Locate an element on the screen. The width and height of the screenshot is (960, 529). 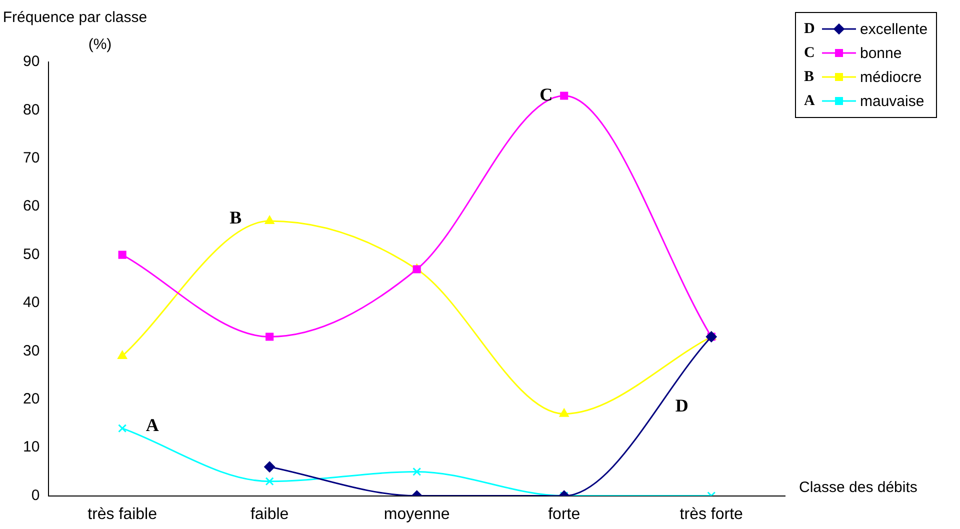
y-tick-label: 40 is located at coordinates (31, 303).